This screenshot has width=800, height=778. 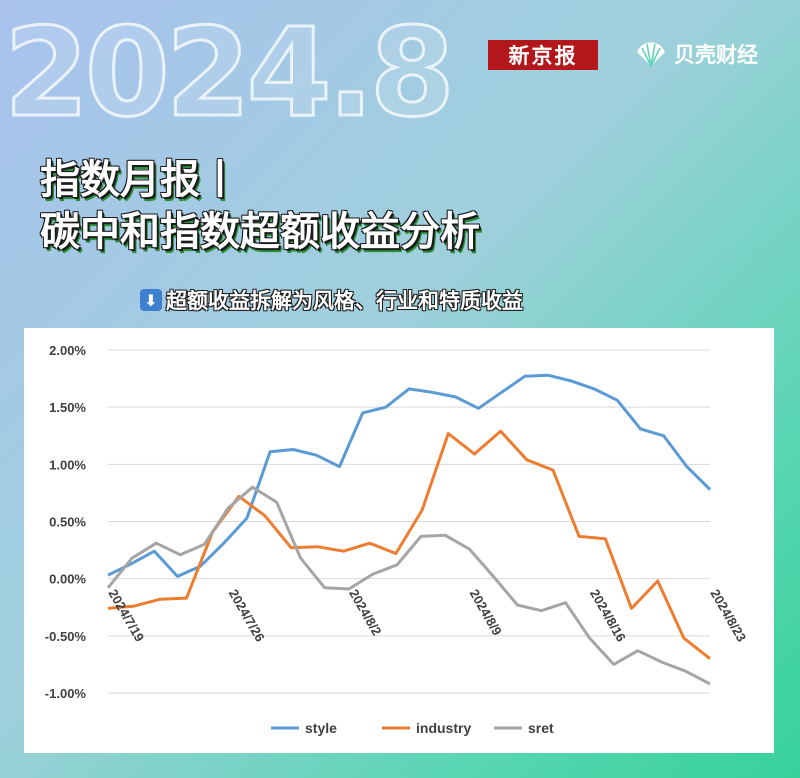 I want to click on page-title-line1: 指数月报丨, so click(x=140, y=180).